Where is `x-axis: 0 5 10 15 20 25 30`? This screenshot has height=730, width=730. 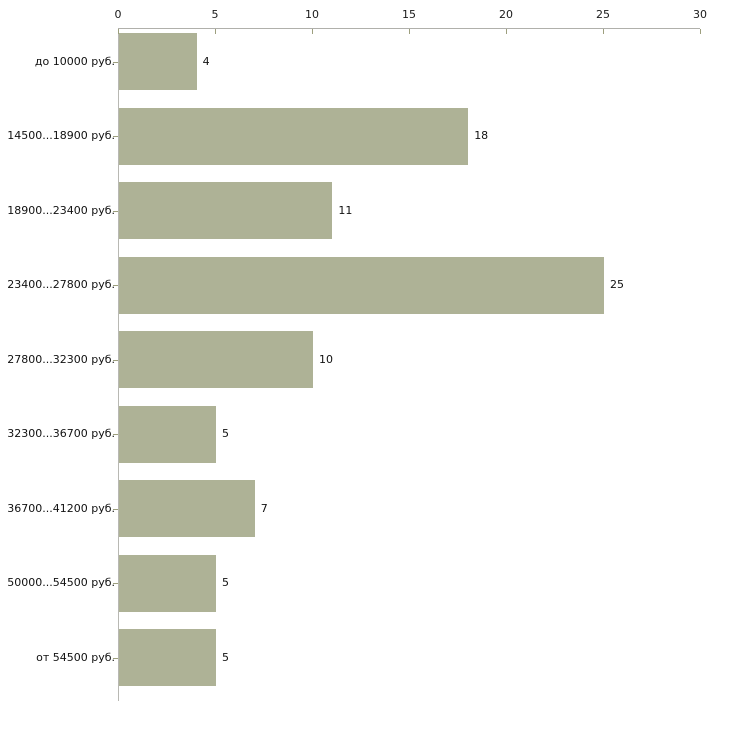 x-axis: 0 5 10 15 20 25 30 is located at coordinates (411, 21).